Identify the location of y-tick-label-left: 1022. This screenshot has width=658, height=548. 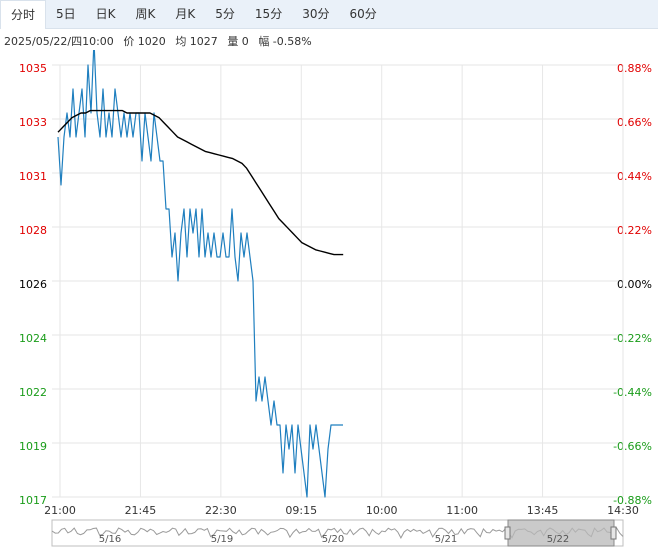
(33, 392).